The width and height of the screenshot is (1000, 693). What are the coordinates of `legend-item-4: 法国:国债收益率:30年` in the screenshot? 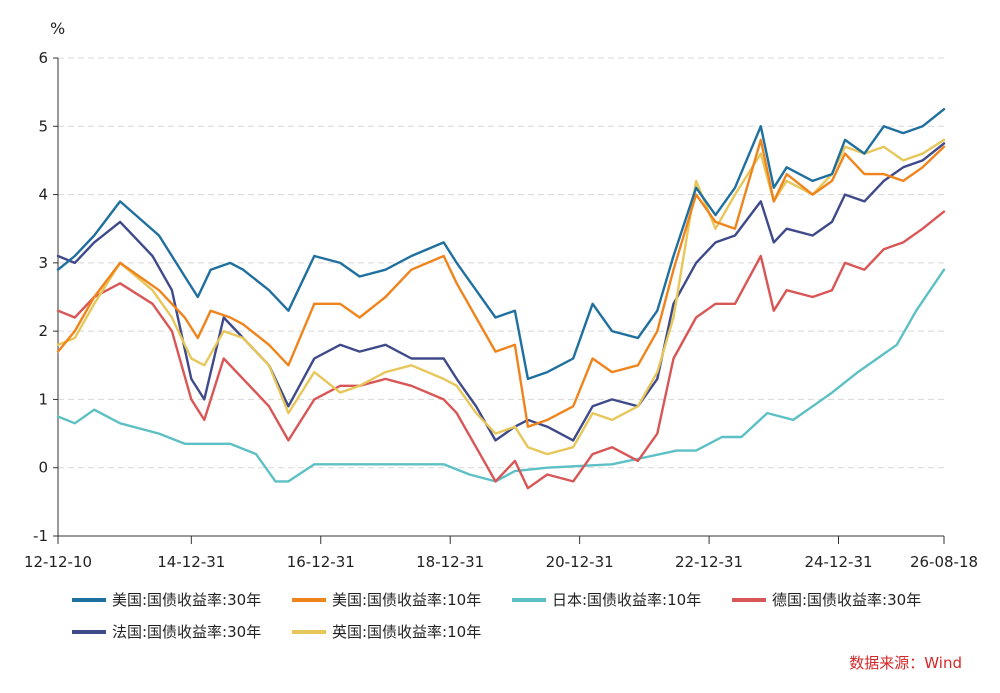 It's located at (166, 632).